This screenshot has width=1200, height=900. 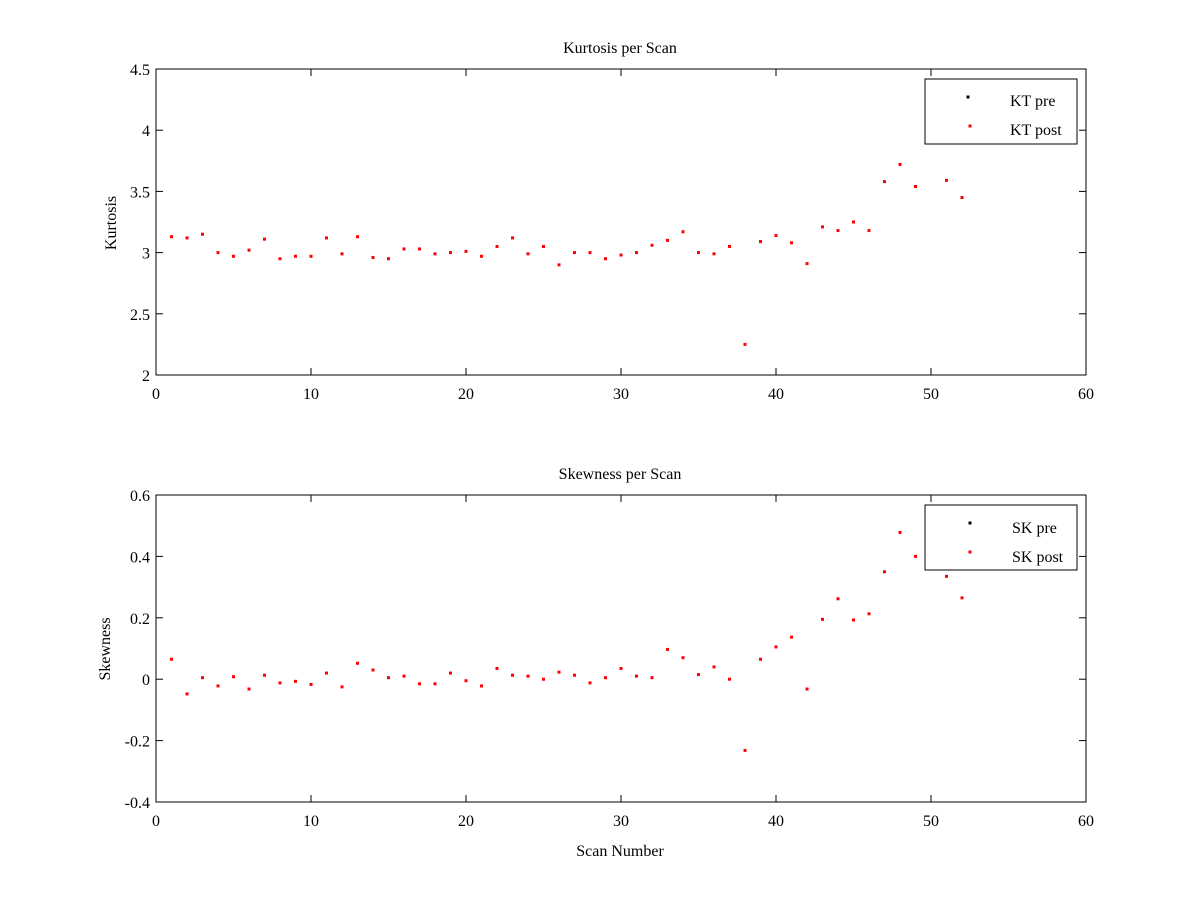 What do you see at coordinates (137, 742) in the screenshot?
I see `y-tick-label: -0.2` at bounding box center [137, 742].